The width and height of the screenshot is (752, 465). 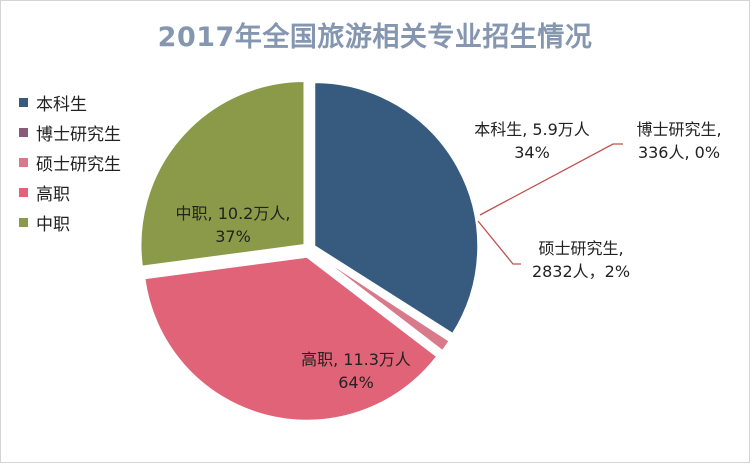 What do you see at coordinates (53, 194) in the screenshot?
I see `legend-label-vocational-college: 高职` at bounding box center [53, 194].